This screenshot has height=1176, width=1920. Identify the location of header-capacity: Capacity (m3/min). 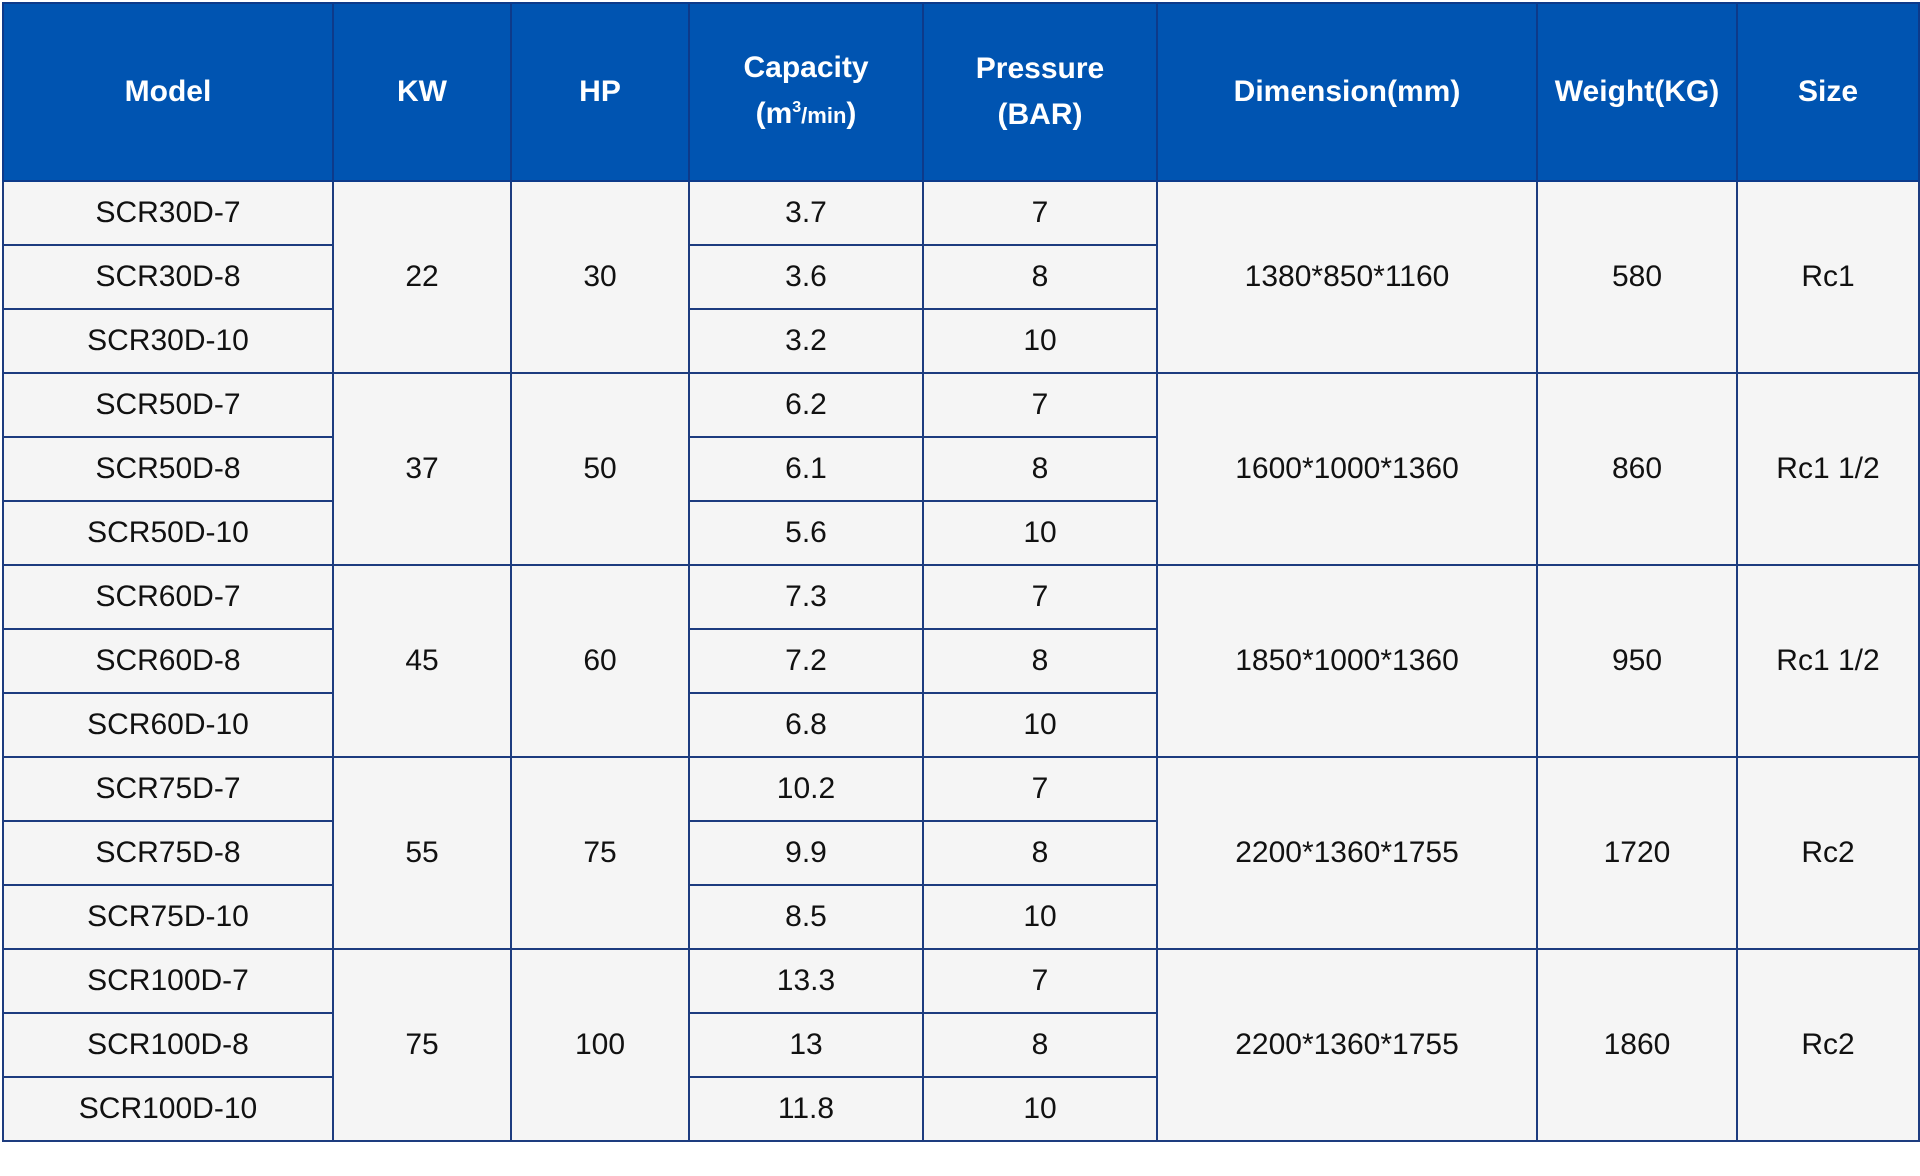
(806, 92).